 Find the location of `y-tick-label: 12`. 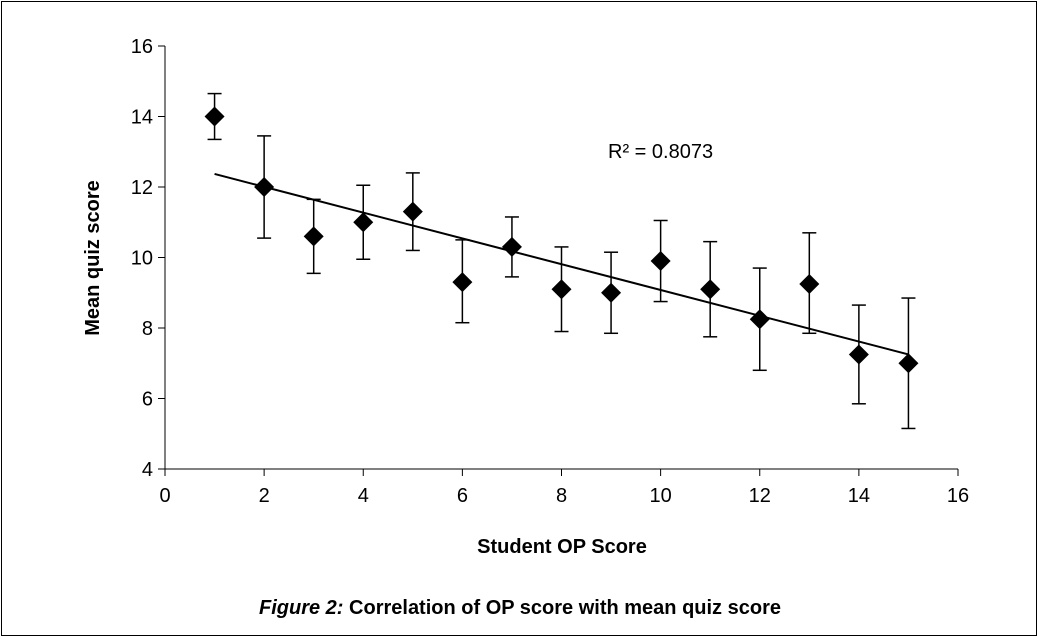

y-tick-label: 12 is located at coordinates (142, 188).